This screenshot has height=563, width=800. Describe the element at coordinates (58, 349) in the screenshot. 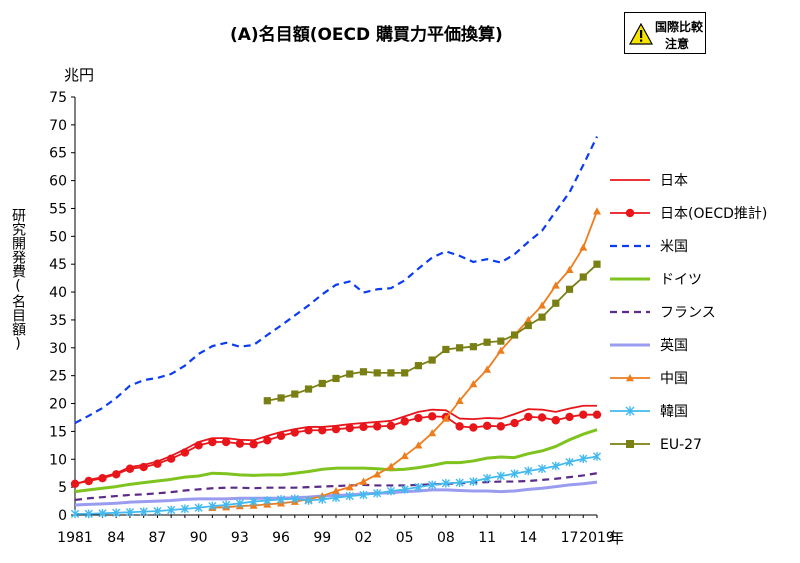

I see `y-tick-label: 30` at that location.